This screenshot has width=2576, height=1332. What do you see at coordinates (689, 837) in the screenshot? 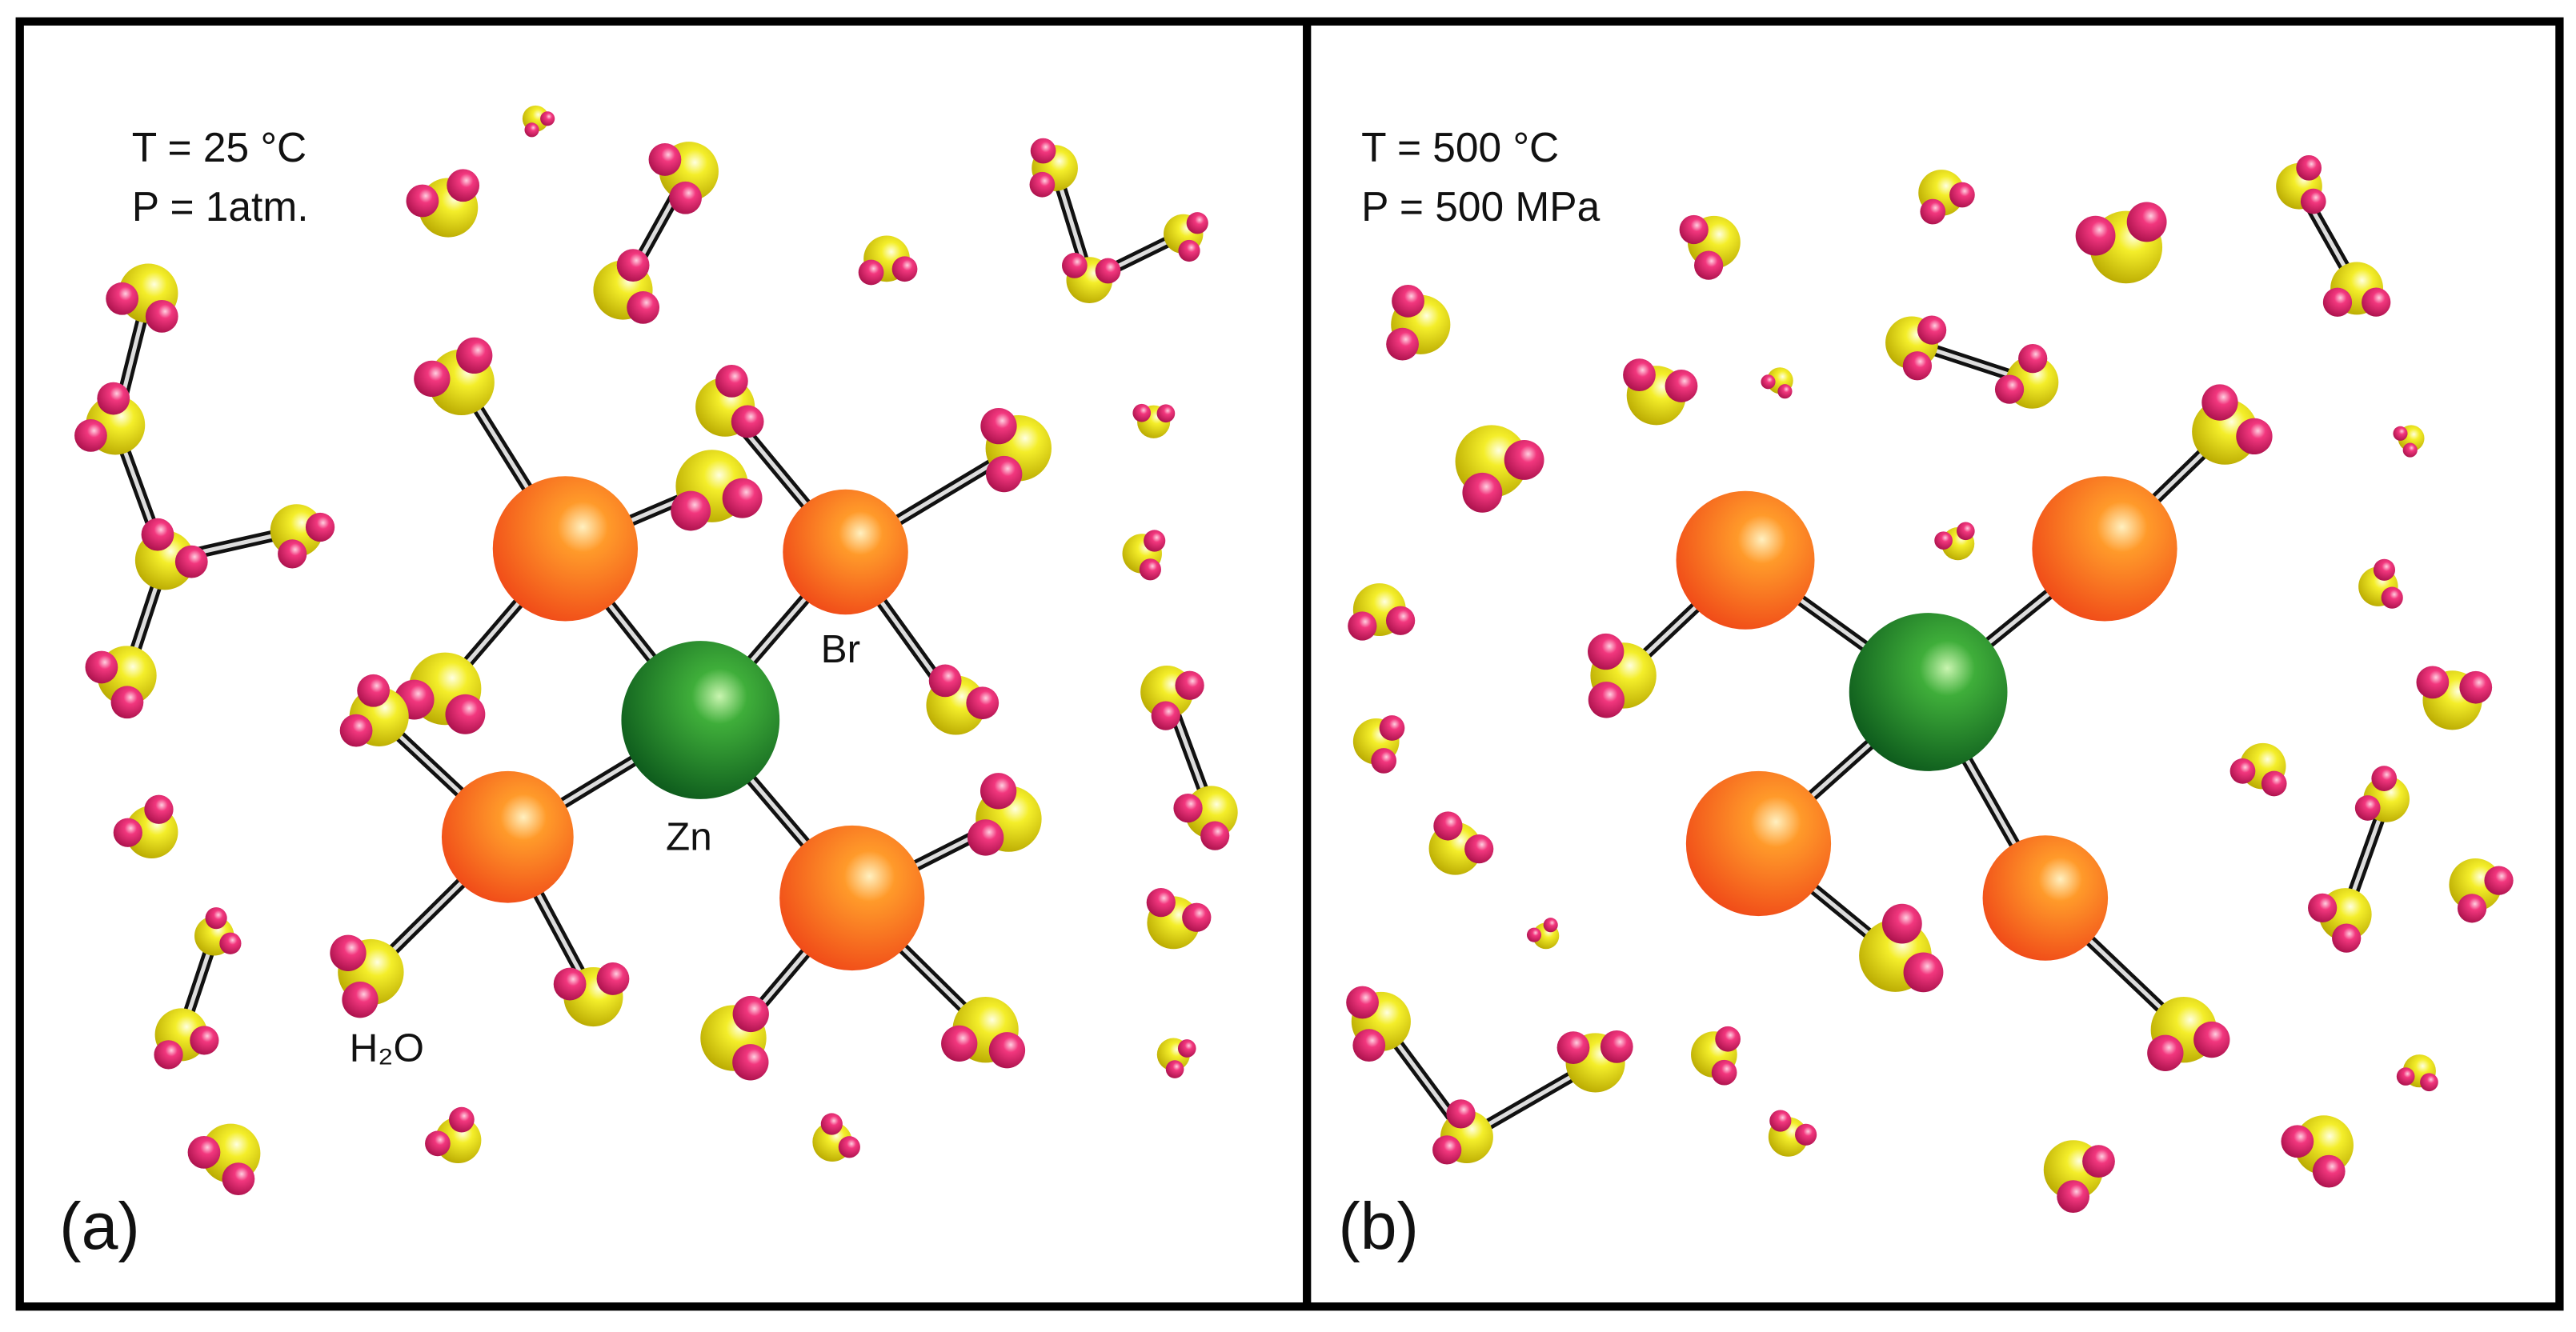
I see `atom-label: Zn` at bounding box center [689, 837].